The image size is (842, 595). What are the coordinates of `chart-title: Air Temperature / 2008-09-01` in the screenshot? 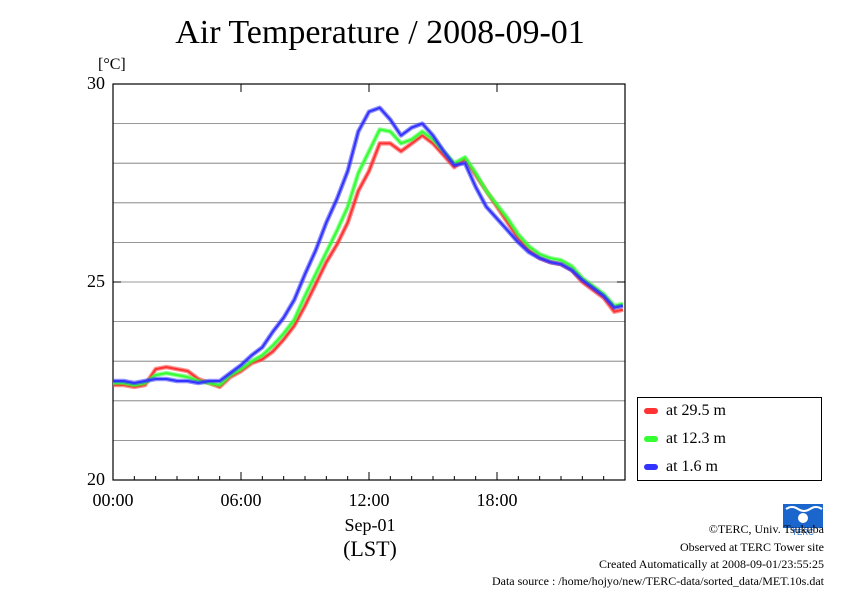 It's located at (380, 32).